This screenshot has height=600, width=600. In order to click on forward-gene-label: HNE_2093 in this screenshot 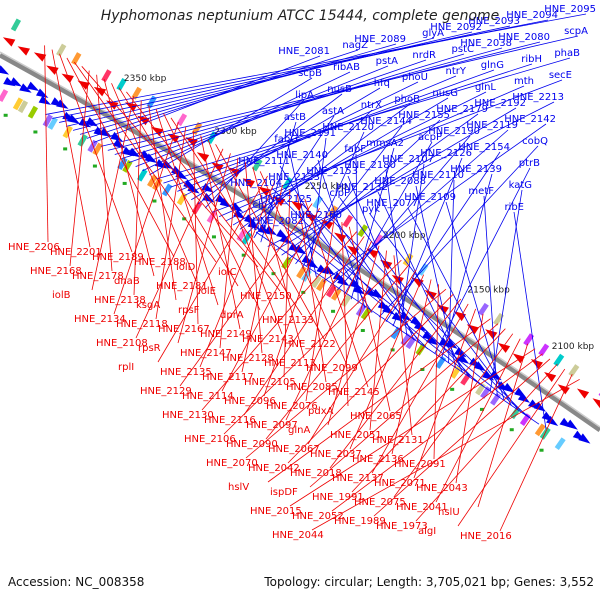, I will do `click(494, 21)`.